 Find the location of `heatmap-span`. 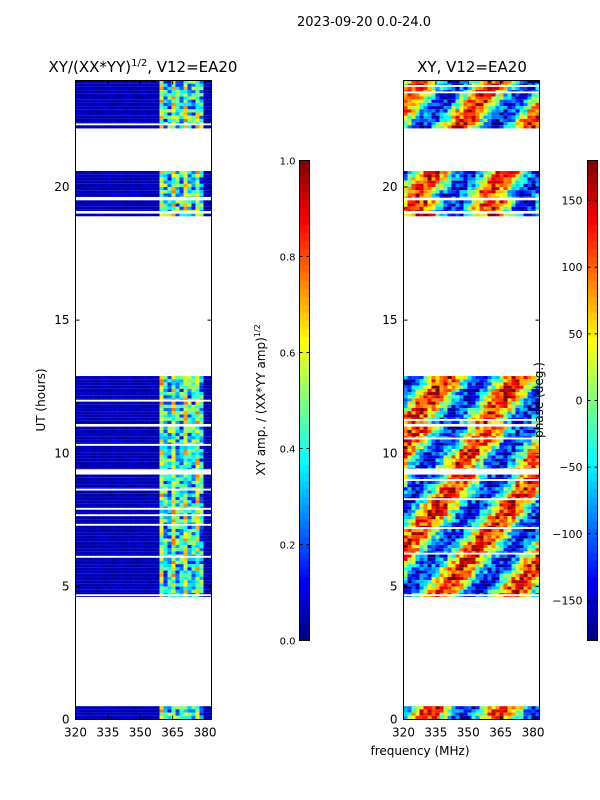

heatmap-span is located at coordinates (143, 184).